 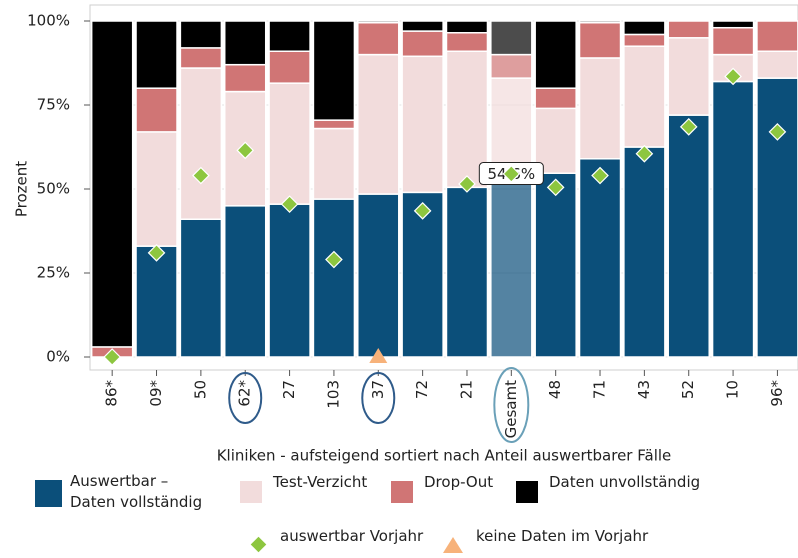 What do you see at coordinates (112, 393) in the screenshot?
I see `x-tick-label: 86*` at bounding box center [112, 393].